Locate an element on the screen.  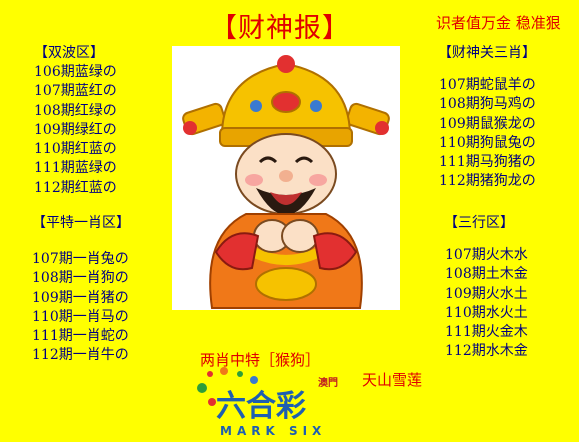
page-title: 【财神报】 is located at coordinates (280, 28).